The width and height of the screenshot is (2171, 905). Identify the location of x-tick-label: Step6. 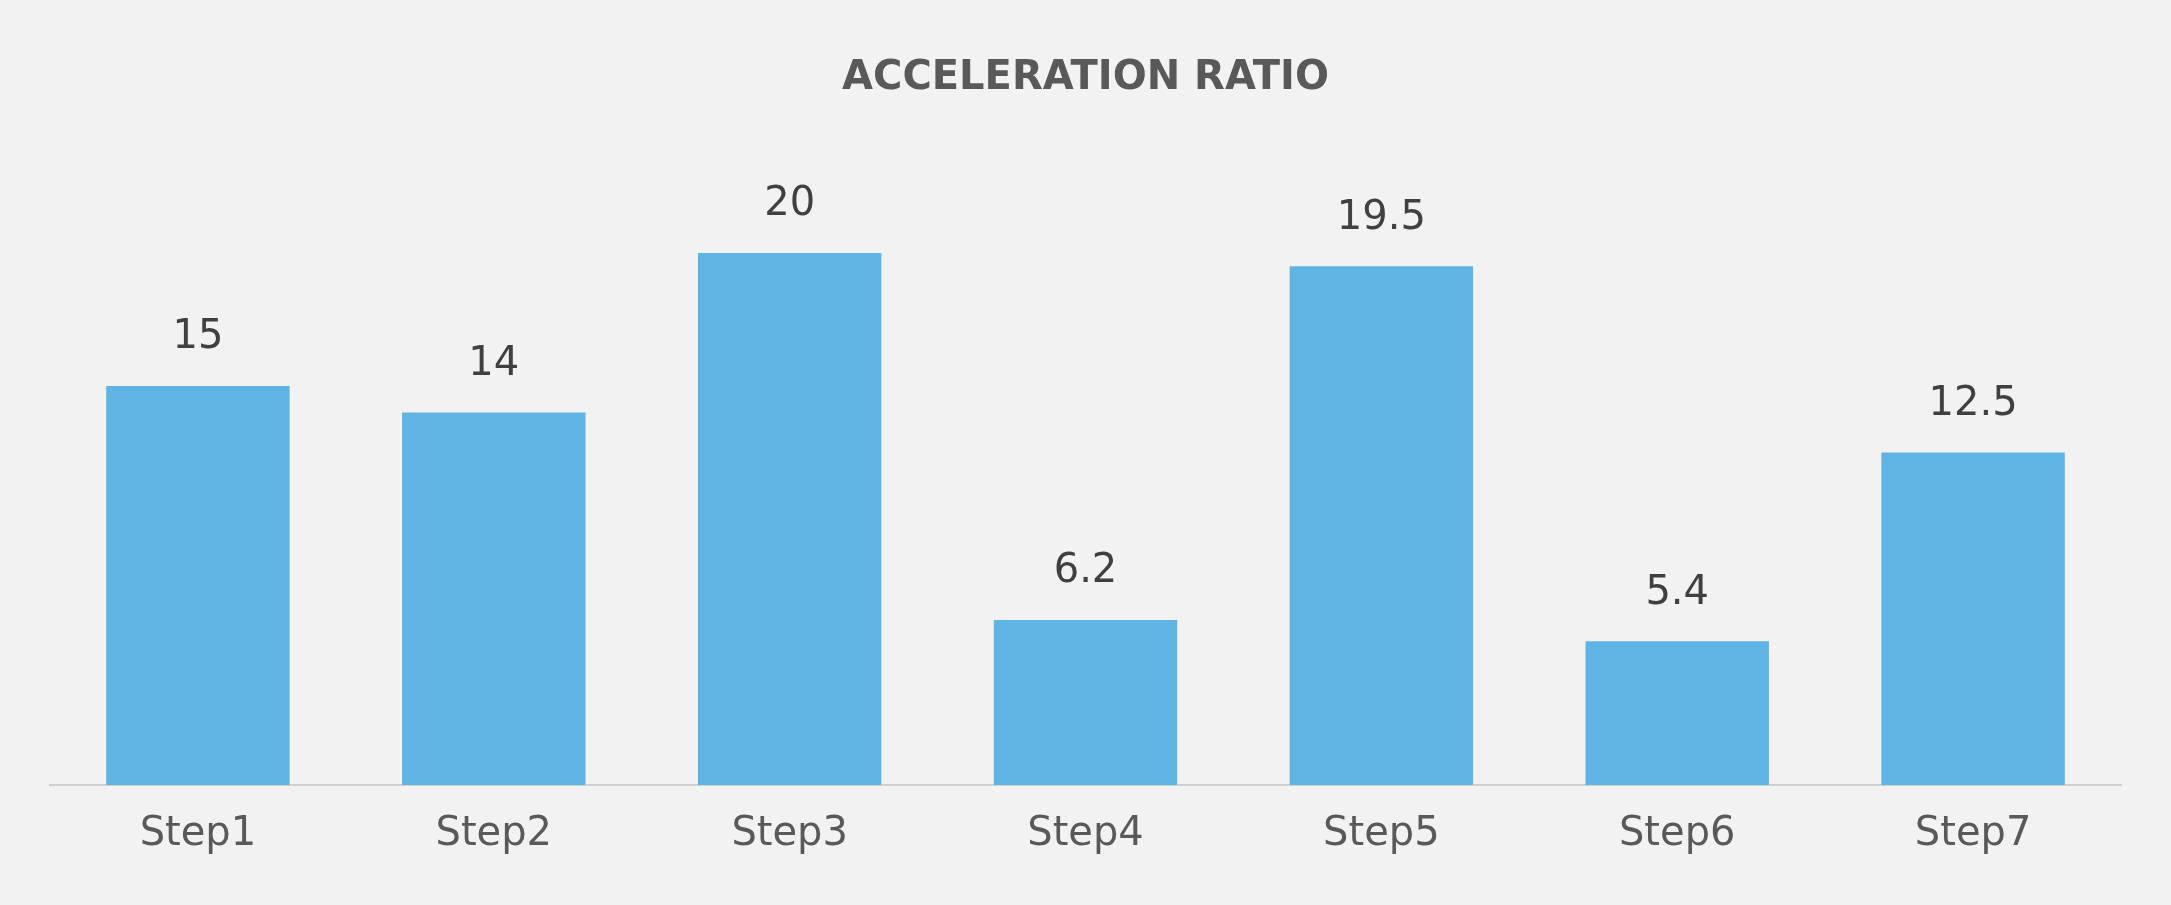
(1677, 831).